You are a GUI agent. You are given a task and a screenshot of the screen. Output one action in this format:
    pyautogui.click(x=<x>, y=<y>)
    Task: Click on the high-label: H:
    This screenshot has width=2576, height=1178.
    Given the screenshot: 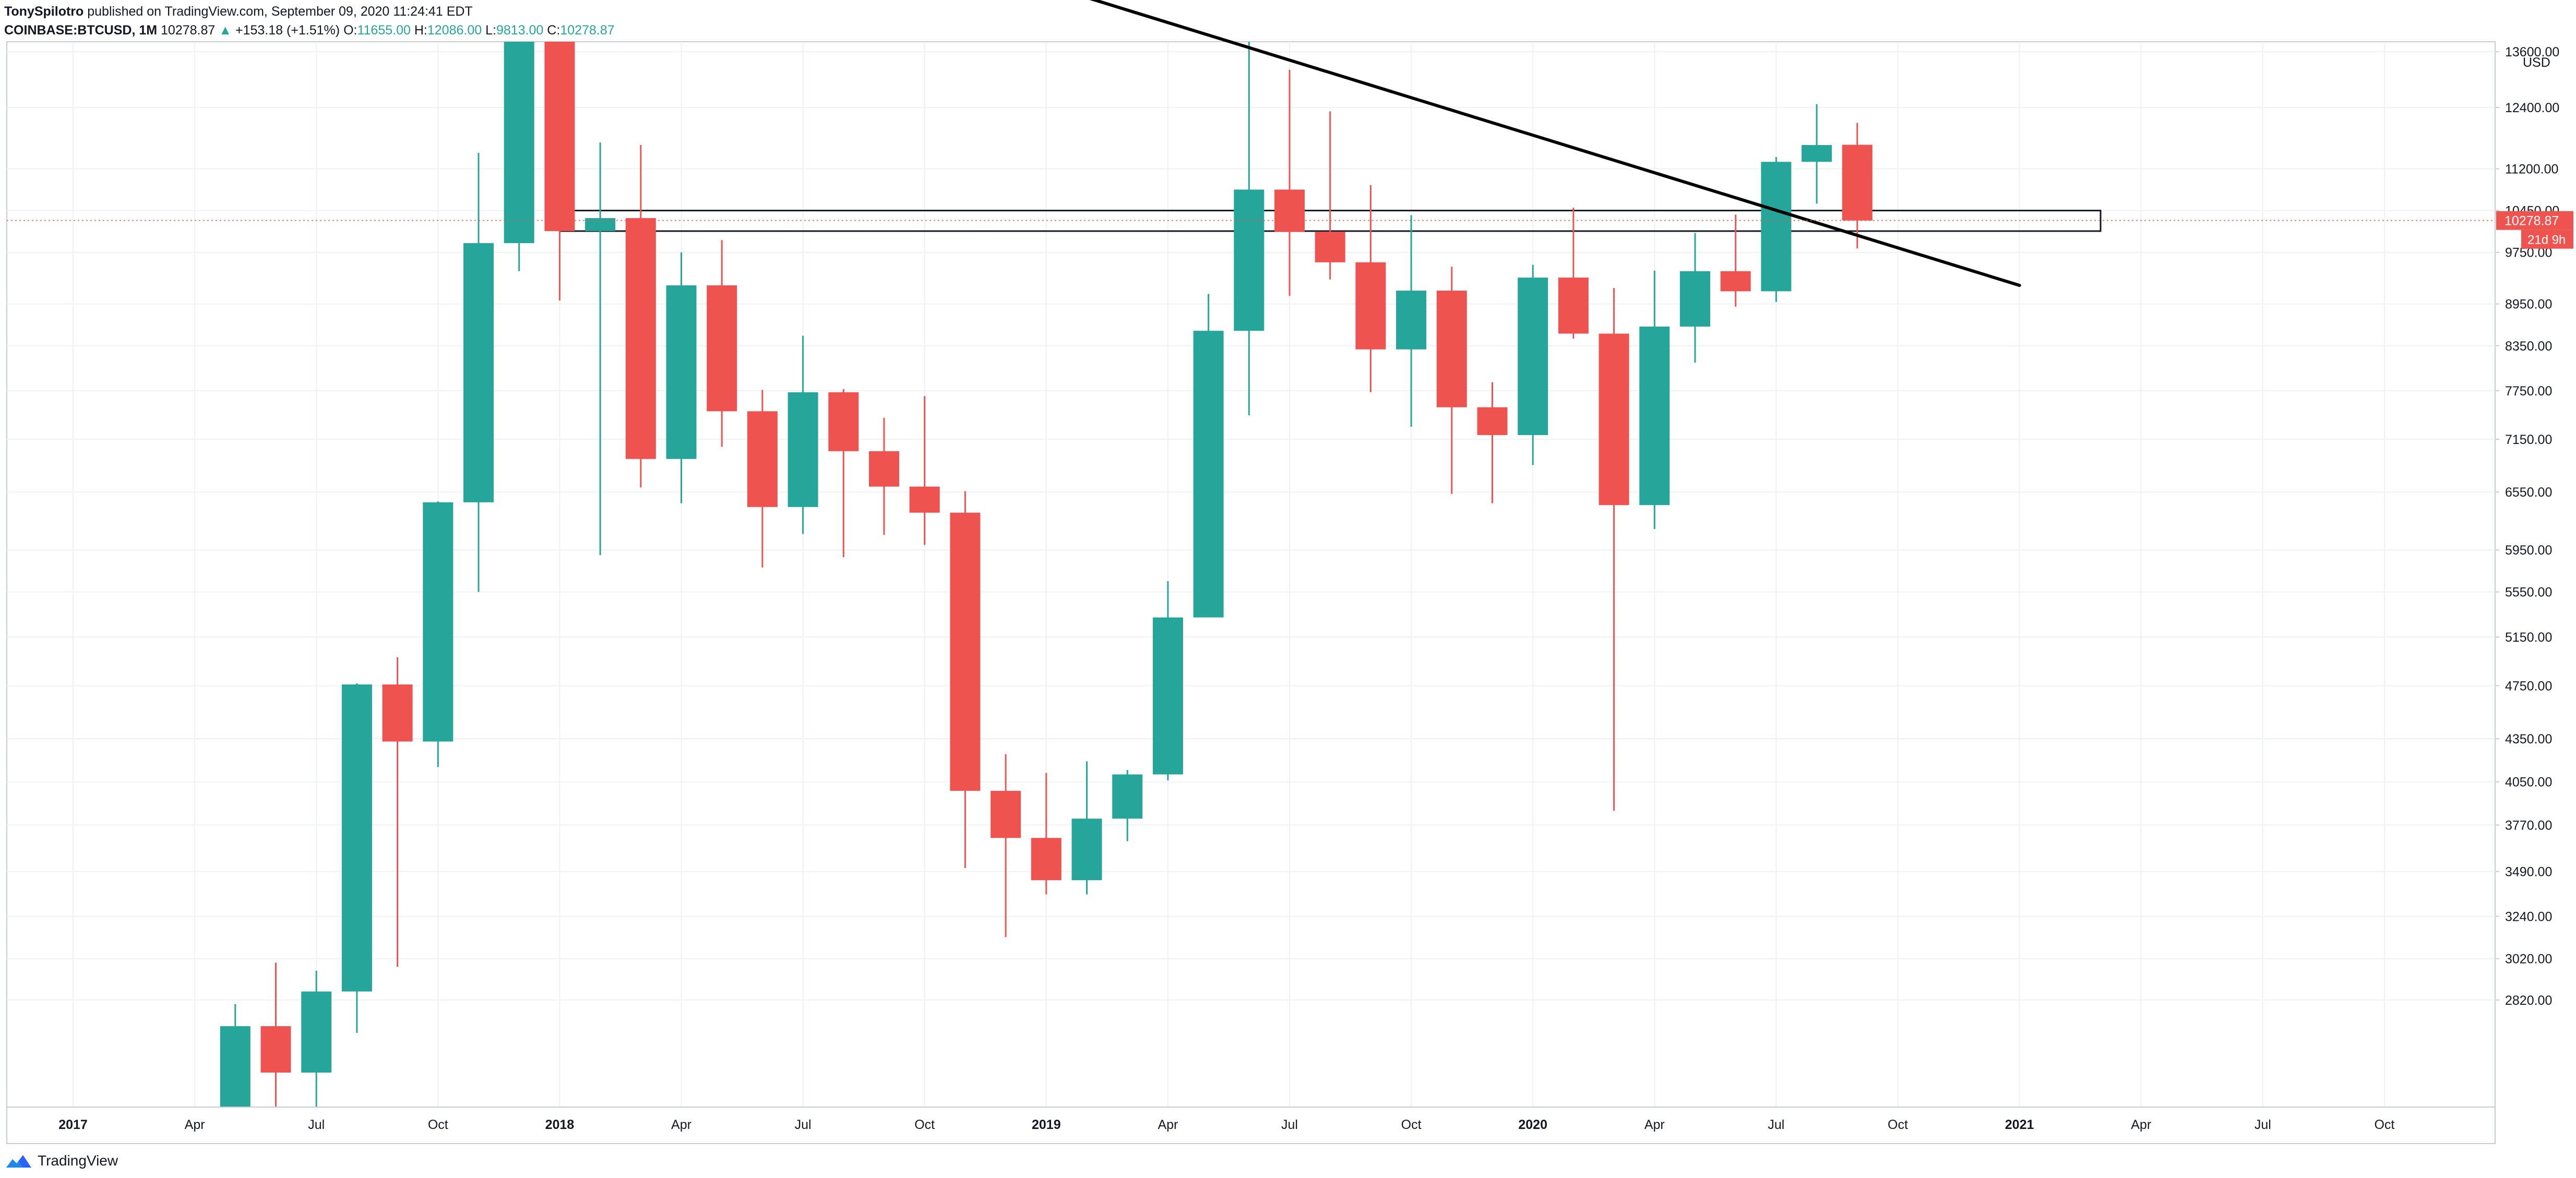 What is the action you would take?
    pyautogui.click(x=420, y=30)
    